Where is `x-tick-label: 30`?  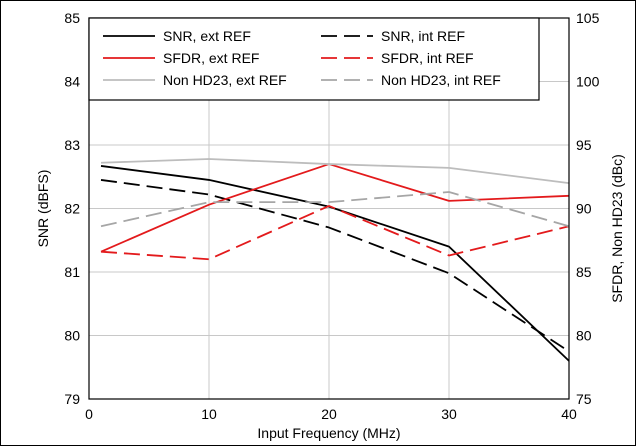
x-tick-label: 30 is located at coordinates (449, 414).